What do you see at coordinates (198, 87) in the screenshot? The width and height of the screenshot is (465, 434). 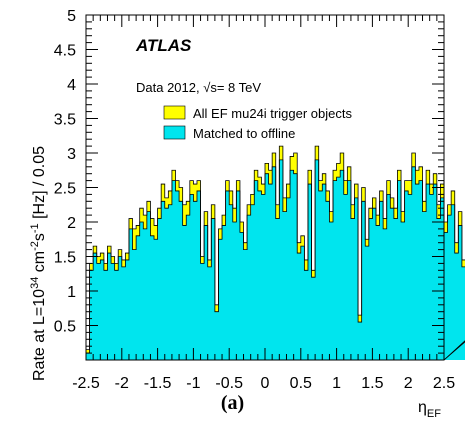 I see `dataset-label: Data 2012, √s= 8 TeV` at bounding box center [198, 87].